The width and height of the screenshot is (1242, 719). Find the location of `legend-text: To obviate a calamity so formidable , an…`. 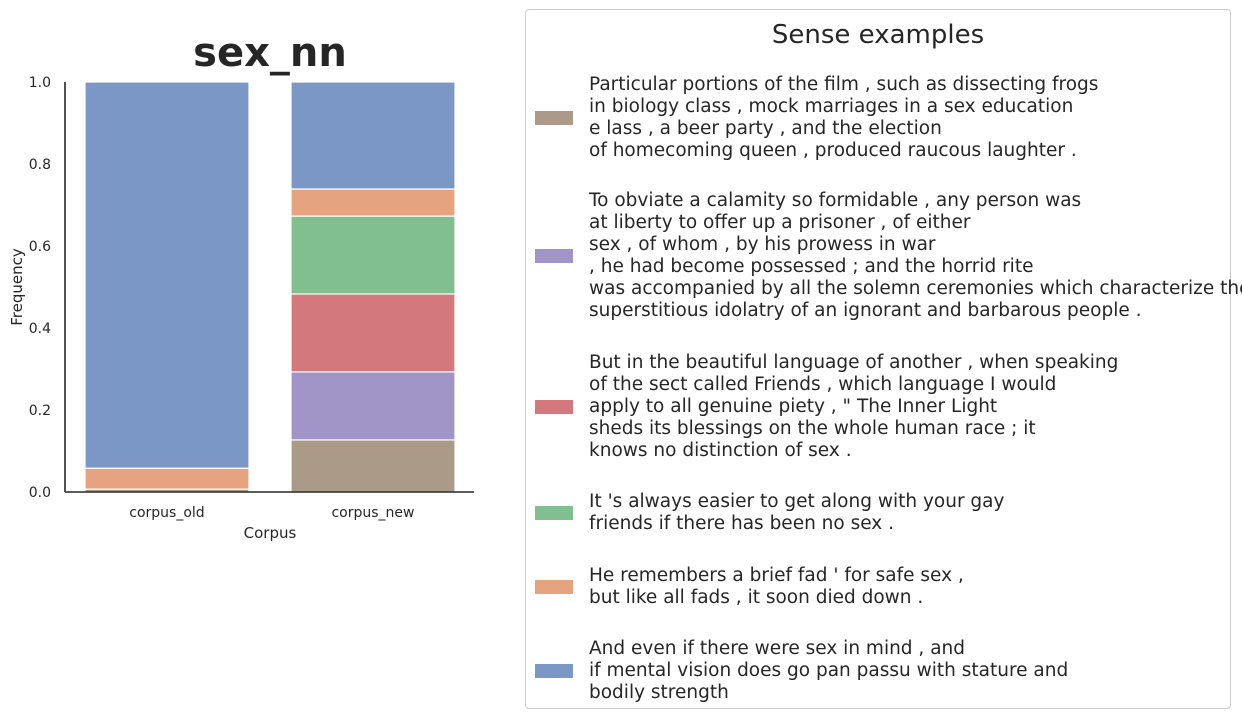

legend-text: To obviate a calamity so formidable , an… is located at coordinates (915, 256).